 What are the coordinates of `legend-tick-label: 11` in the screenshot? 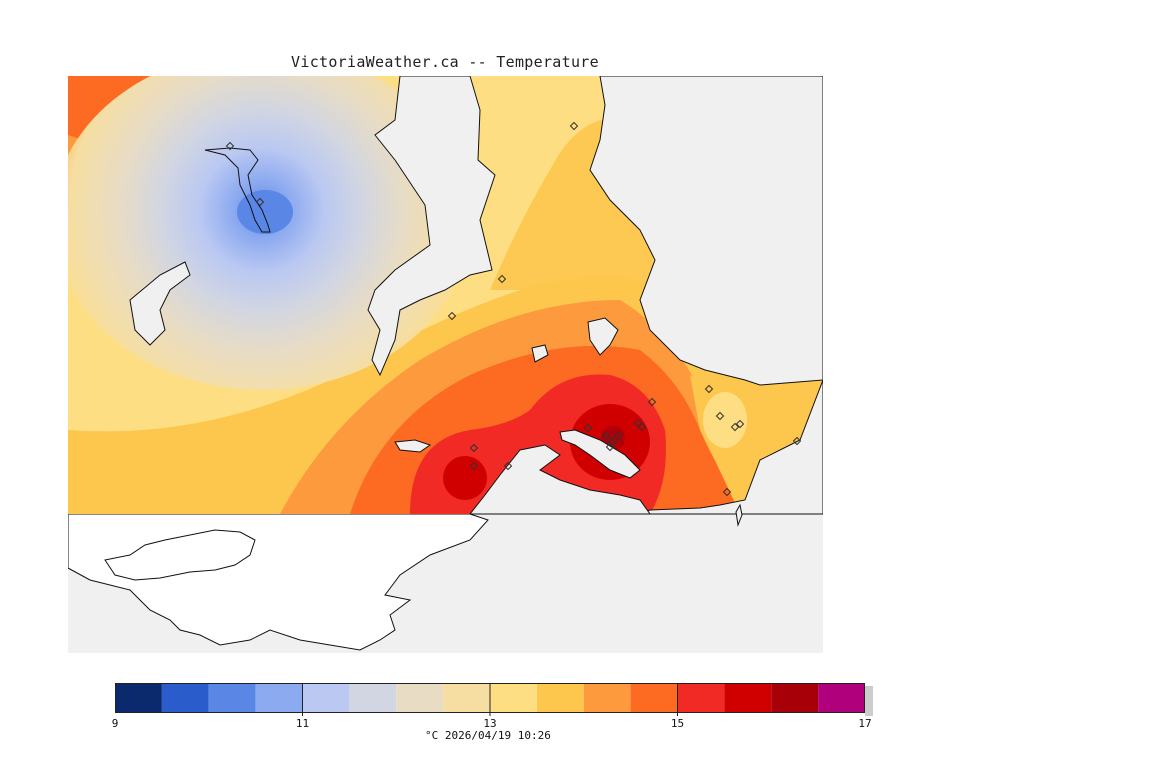 It's located at (302, 723).